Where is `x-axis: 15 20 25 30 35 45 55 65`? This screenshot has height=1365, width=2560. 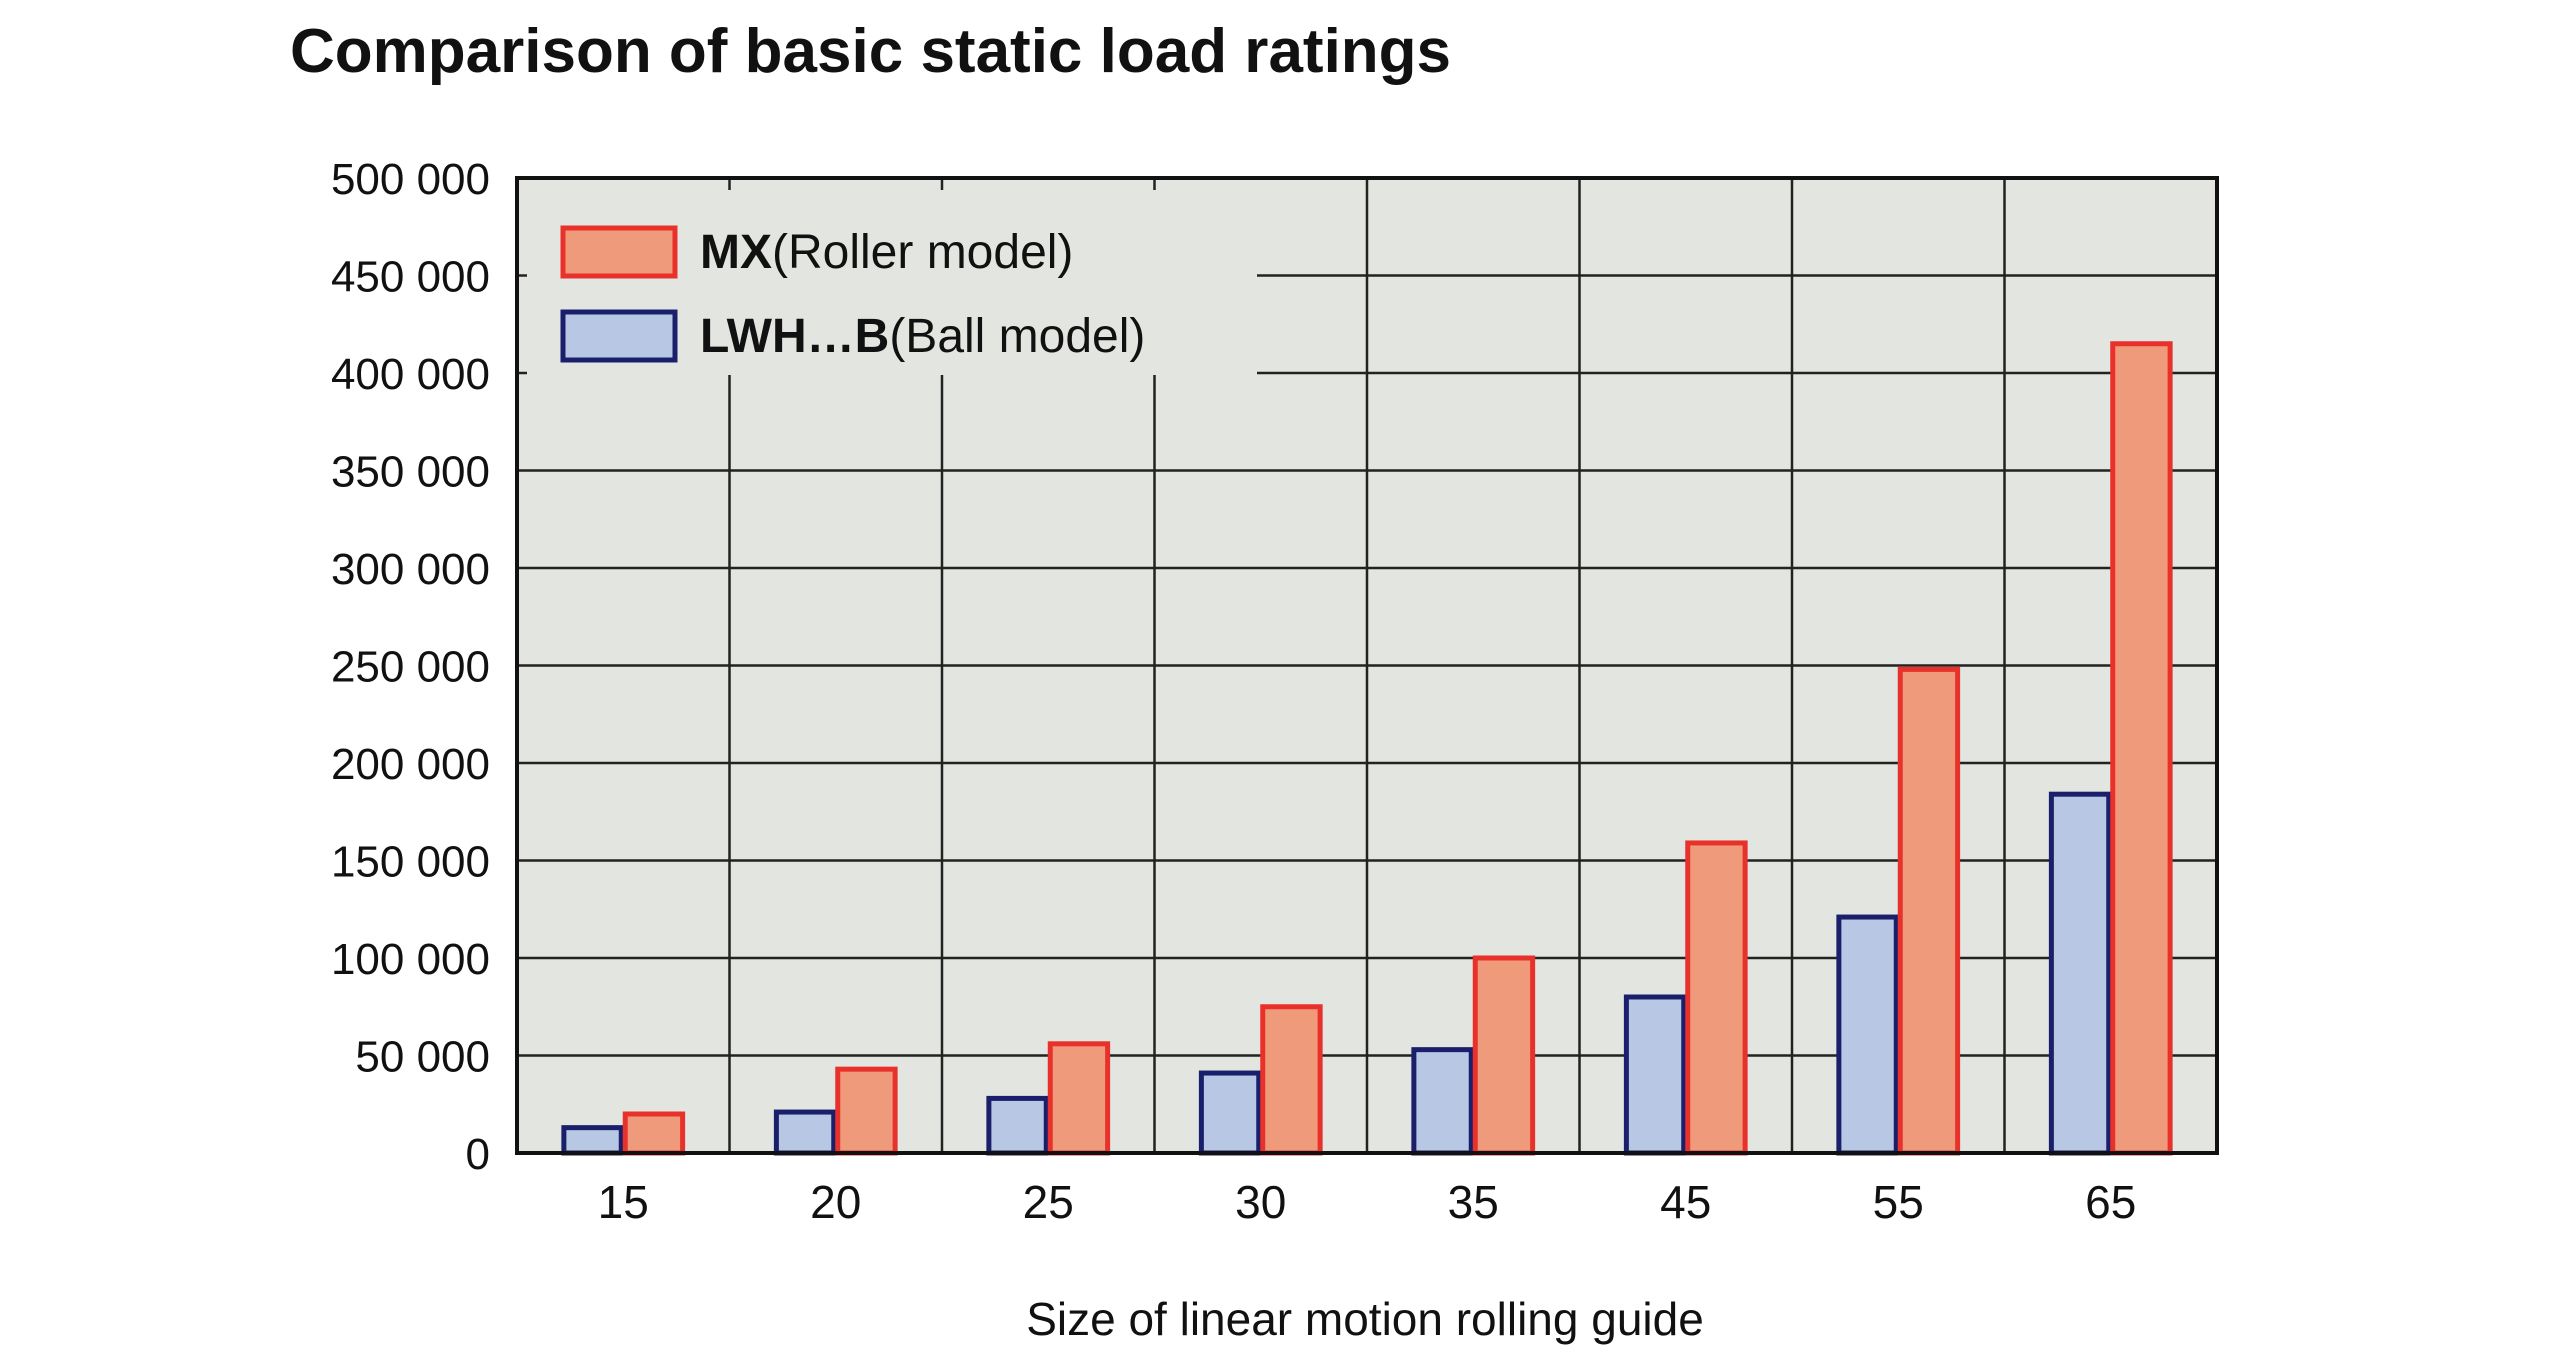 x-axis: 15 20 25 30 35 45 55 65 is located at coordinates (1367, 1202).